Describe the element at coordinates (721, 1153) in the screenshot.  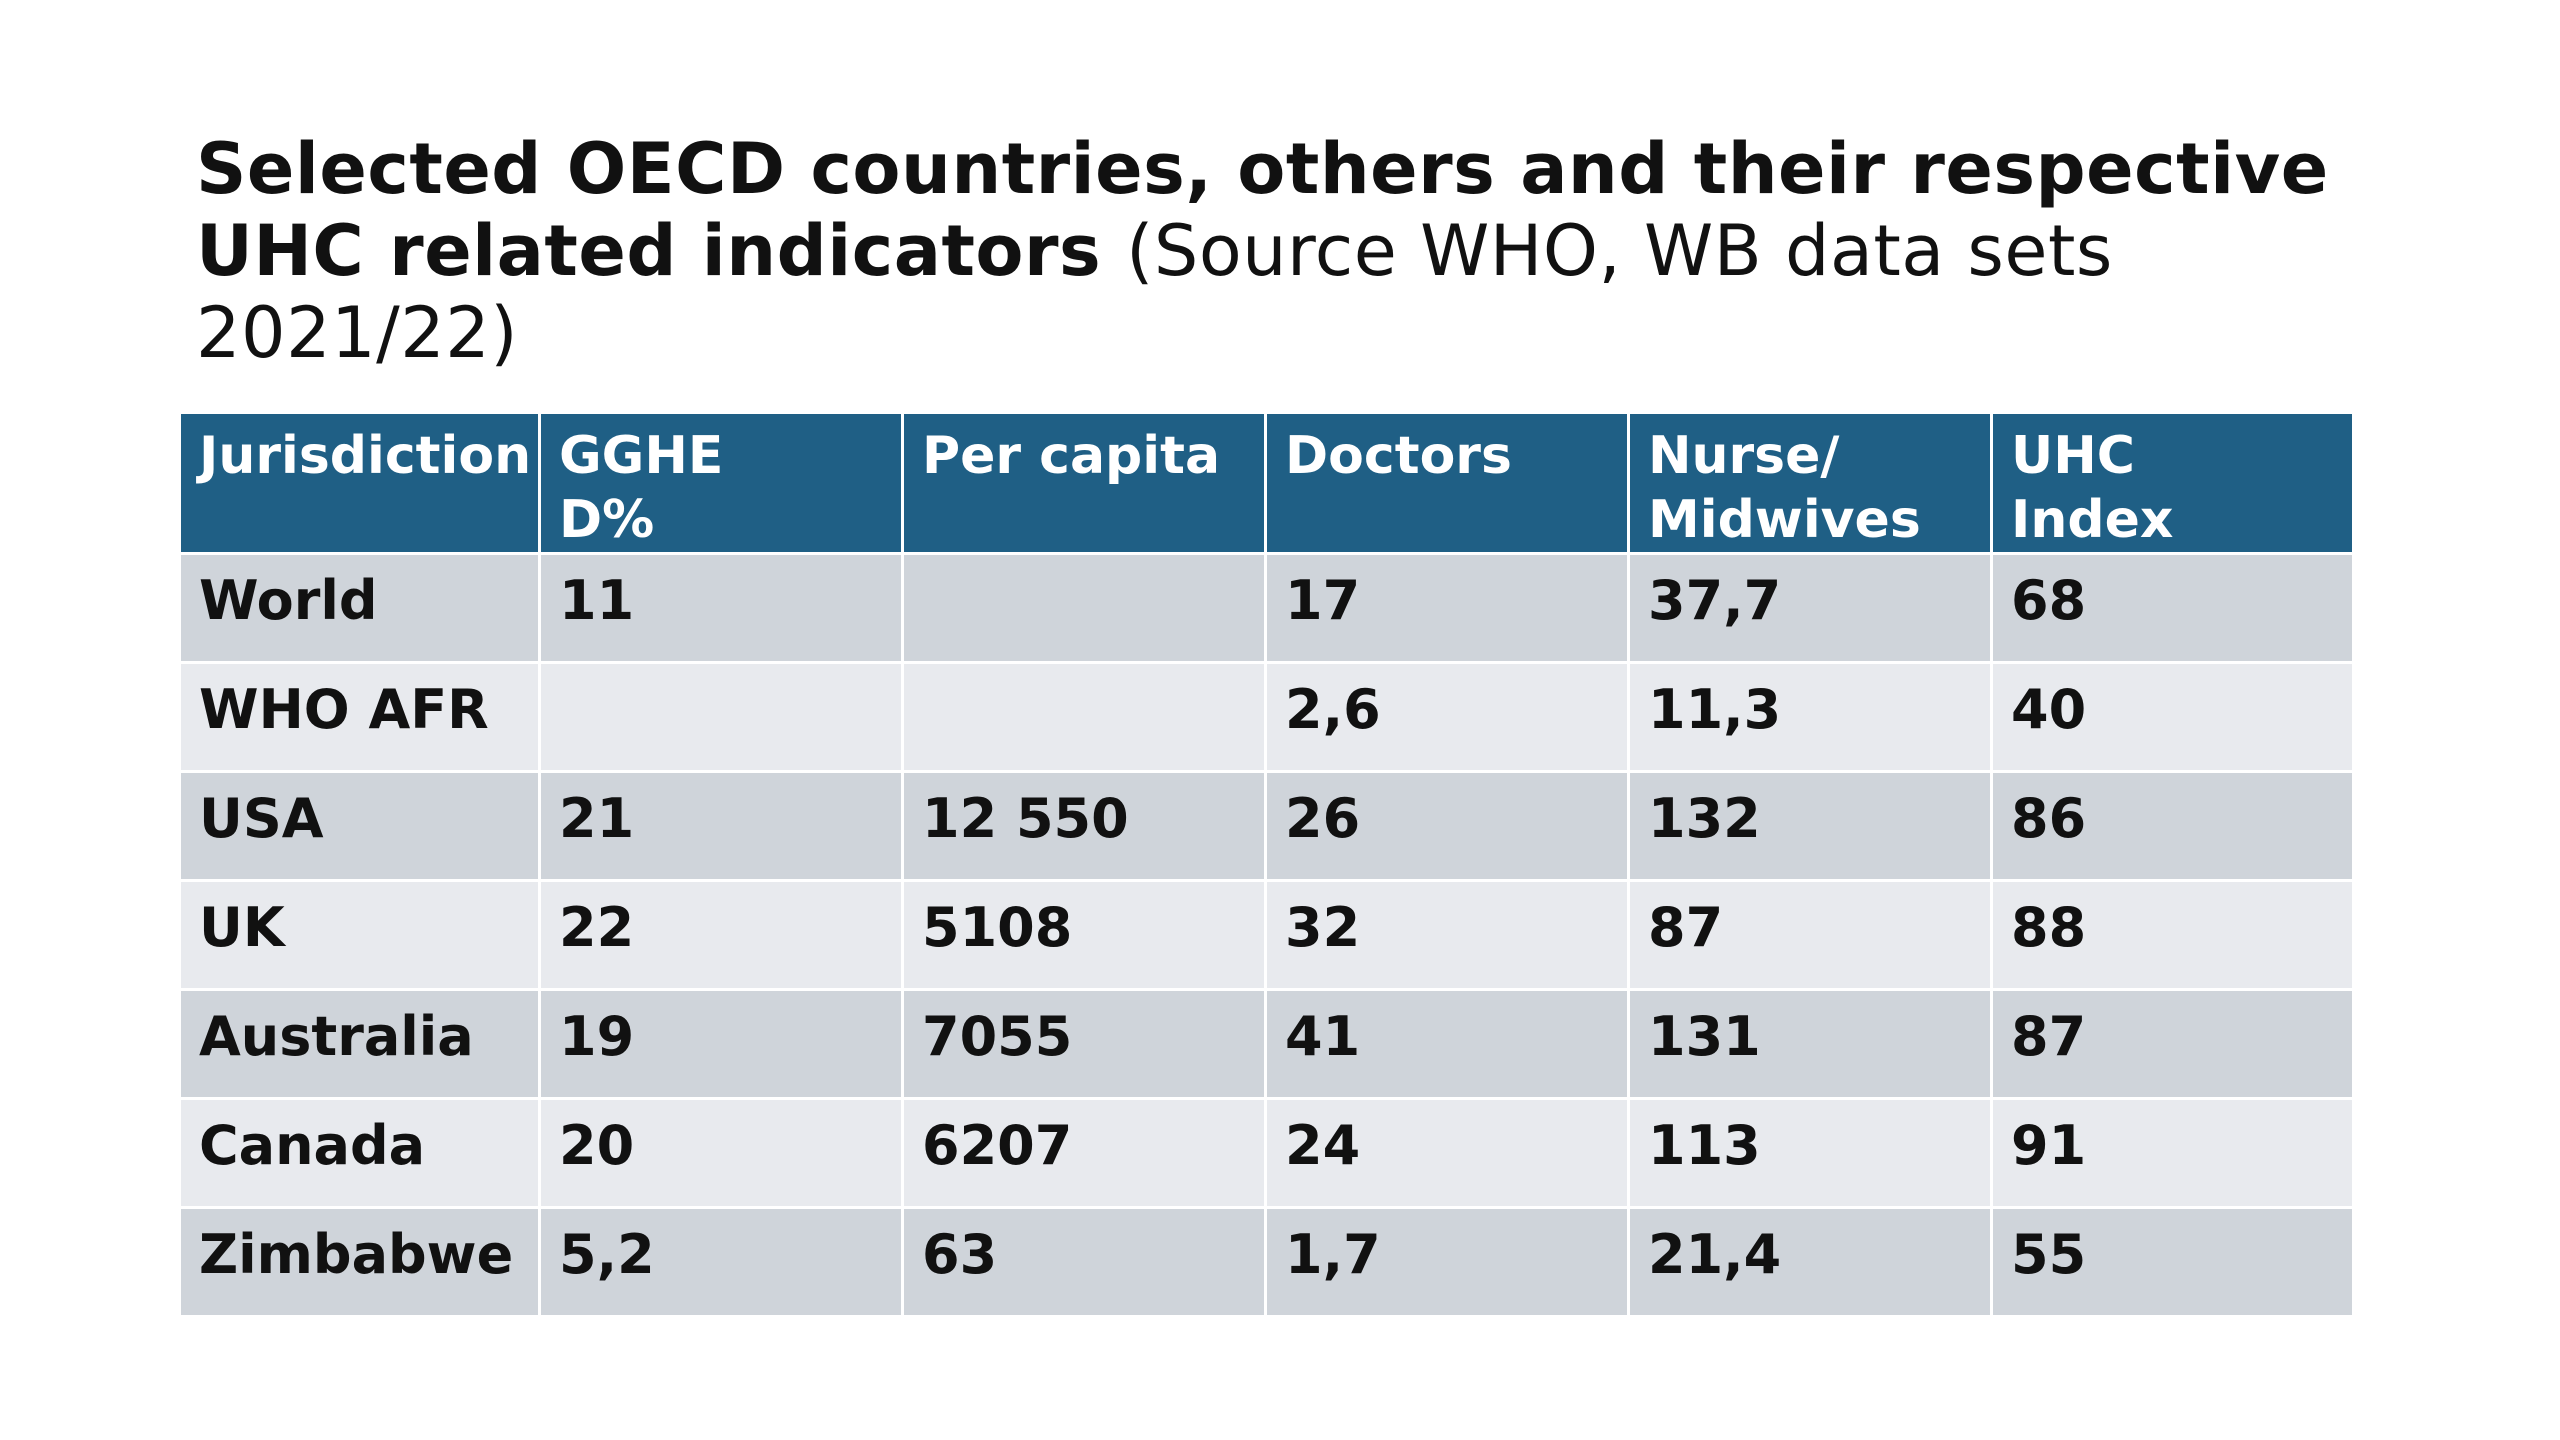
I see `cell-gghe-d: 20` at that location.